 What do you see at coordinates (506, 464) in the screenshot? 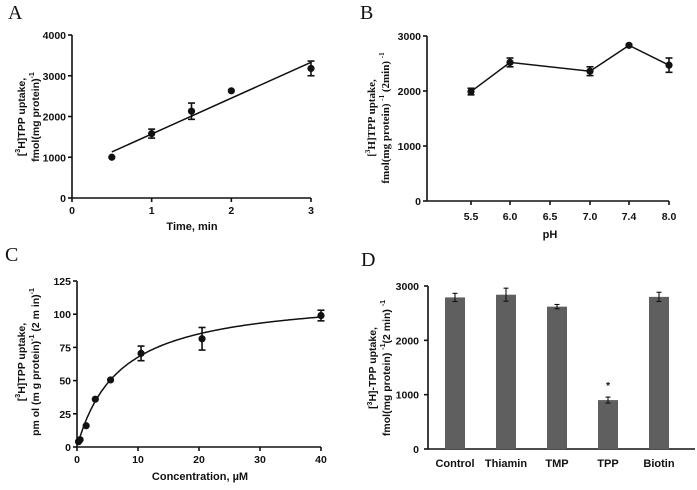
I see `panel-d-category-label: Thiamin` at bounding box center [506, 464].